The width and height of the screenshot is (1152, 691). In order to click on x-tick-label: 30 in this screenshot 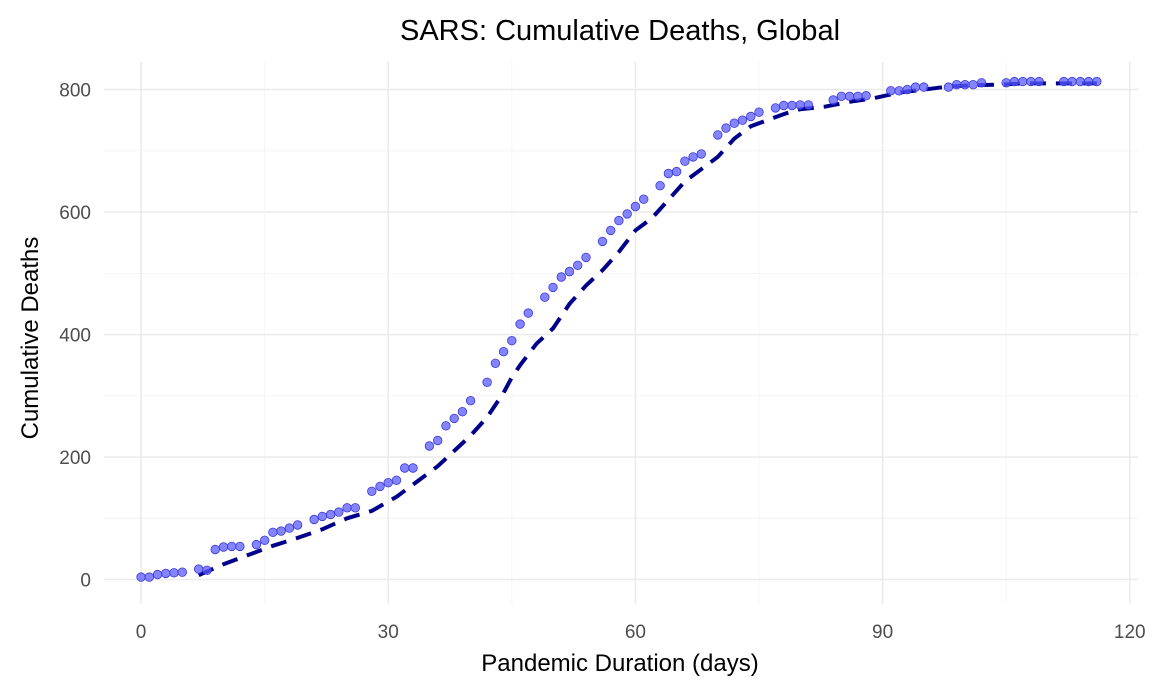, I will do `click(388, 632)`.